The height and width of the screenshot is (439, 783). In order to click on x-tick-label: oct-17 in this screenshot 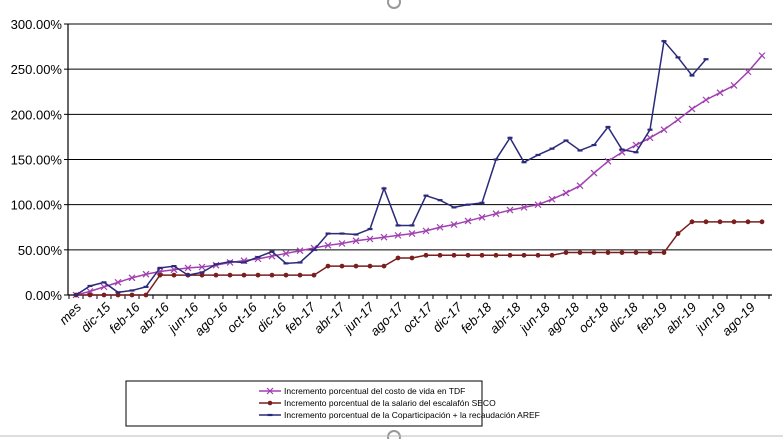, I will do `click(418, 317)`.